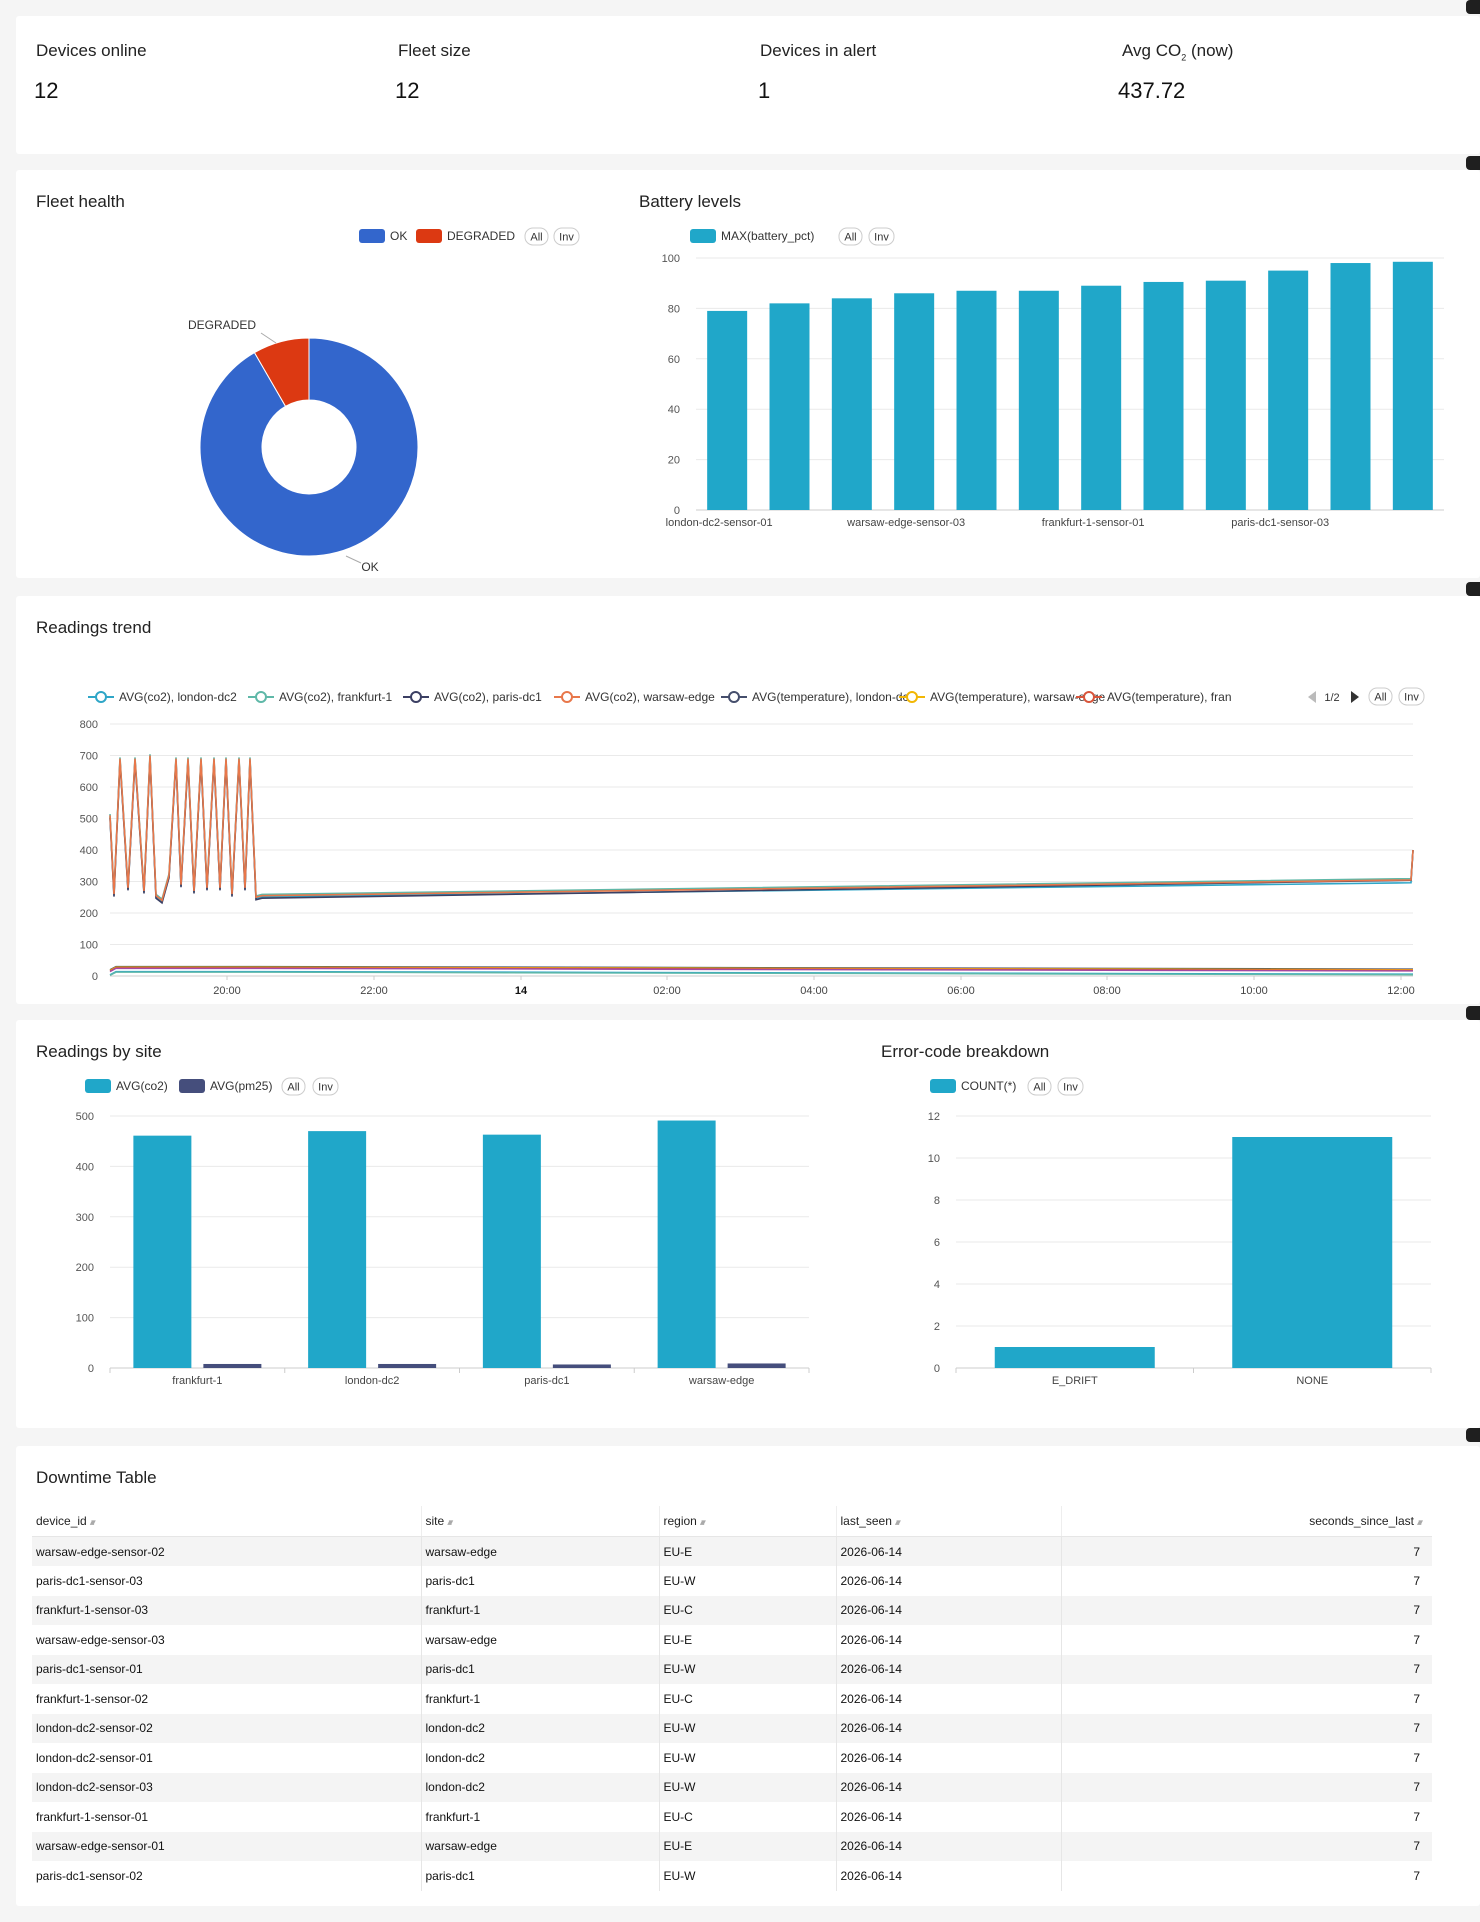 The image size is (1480, 1922). What do you see at coordinates (281, 372) in the screenshot?
I see `pie-slice-degraded` at bounding box center [281, 372].